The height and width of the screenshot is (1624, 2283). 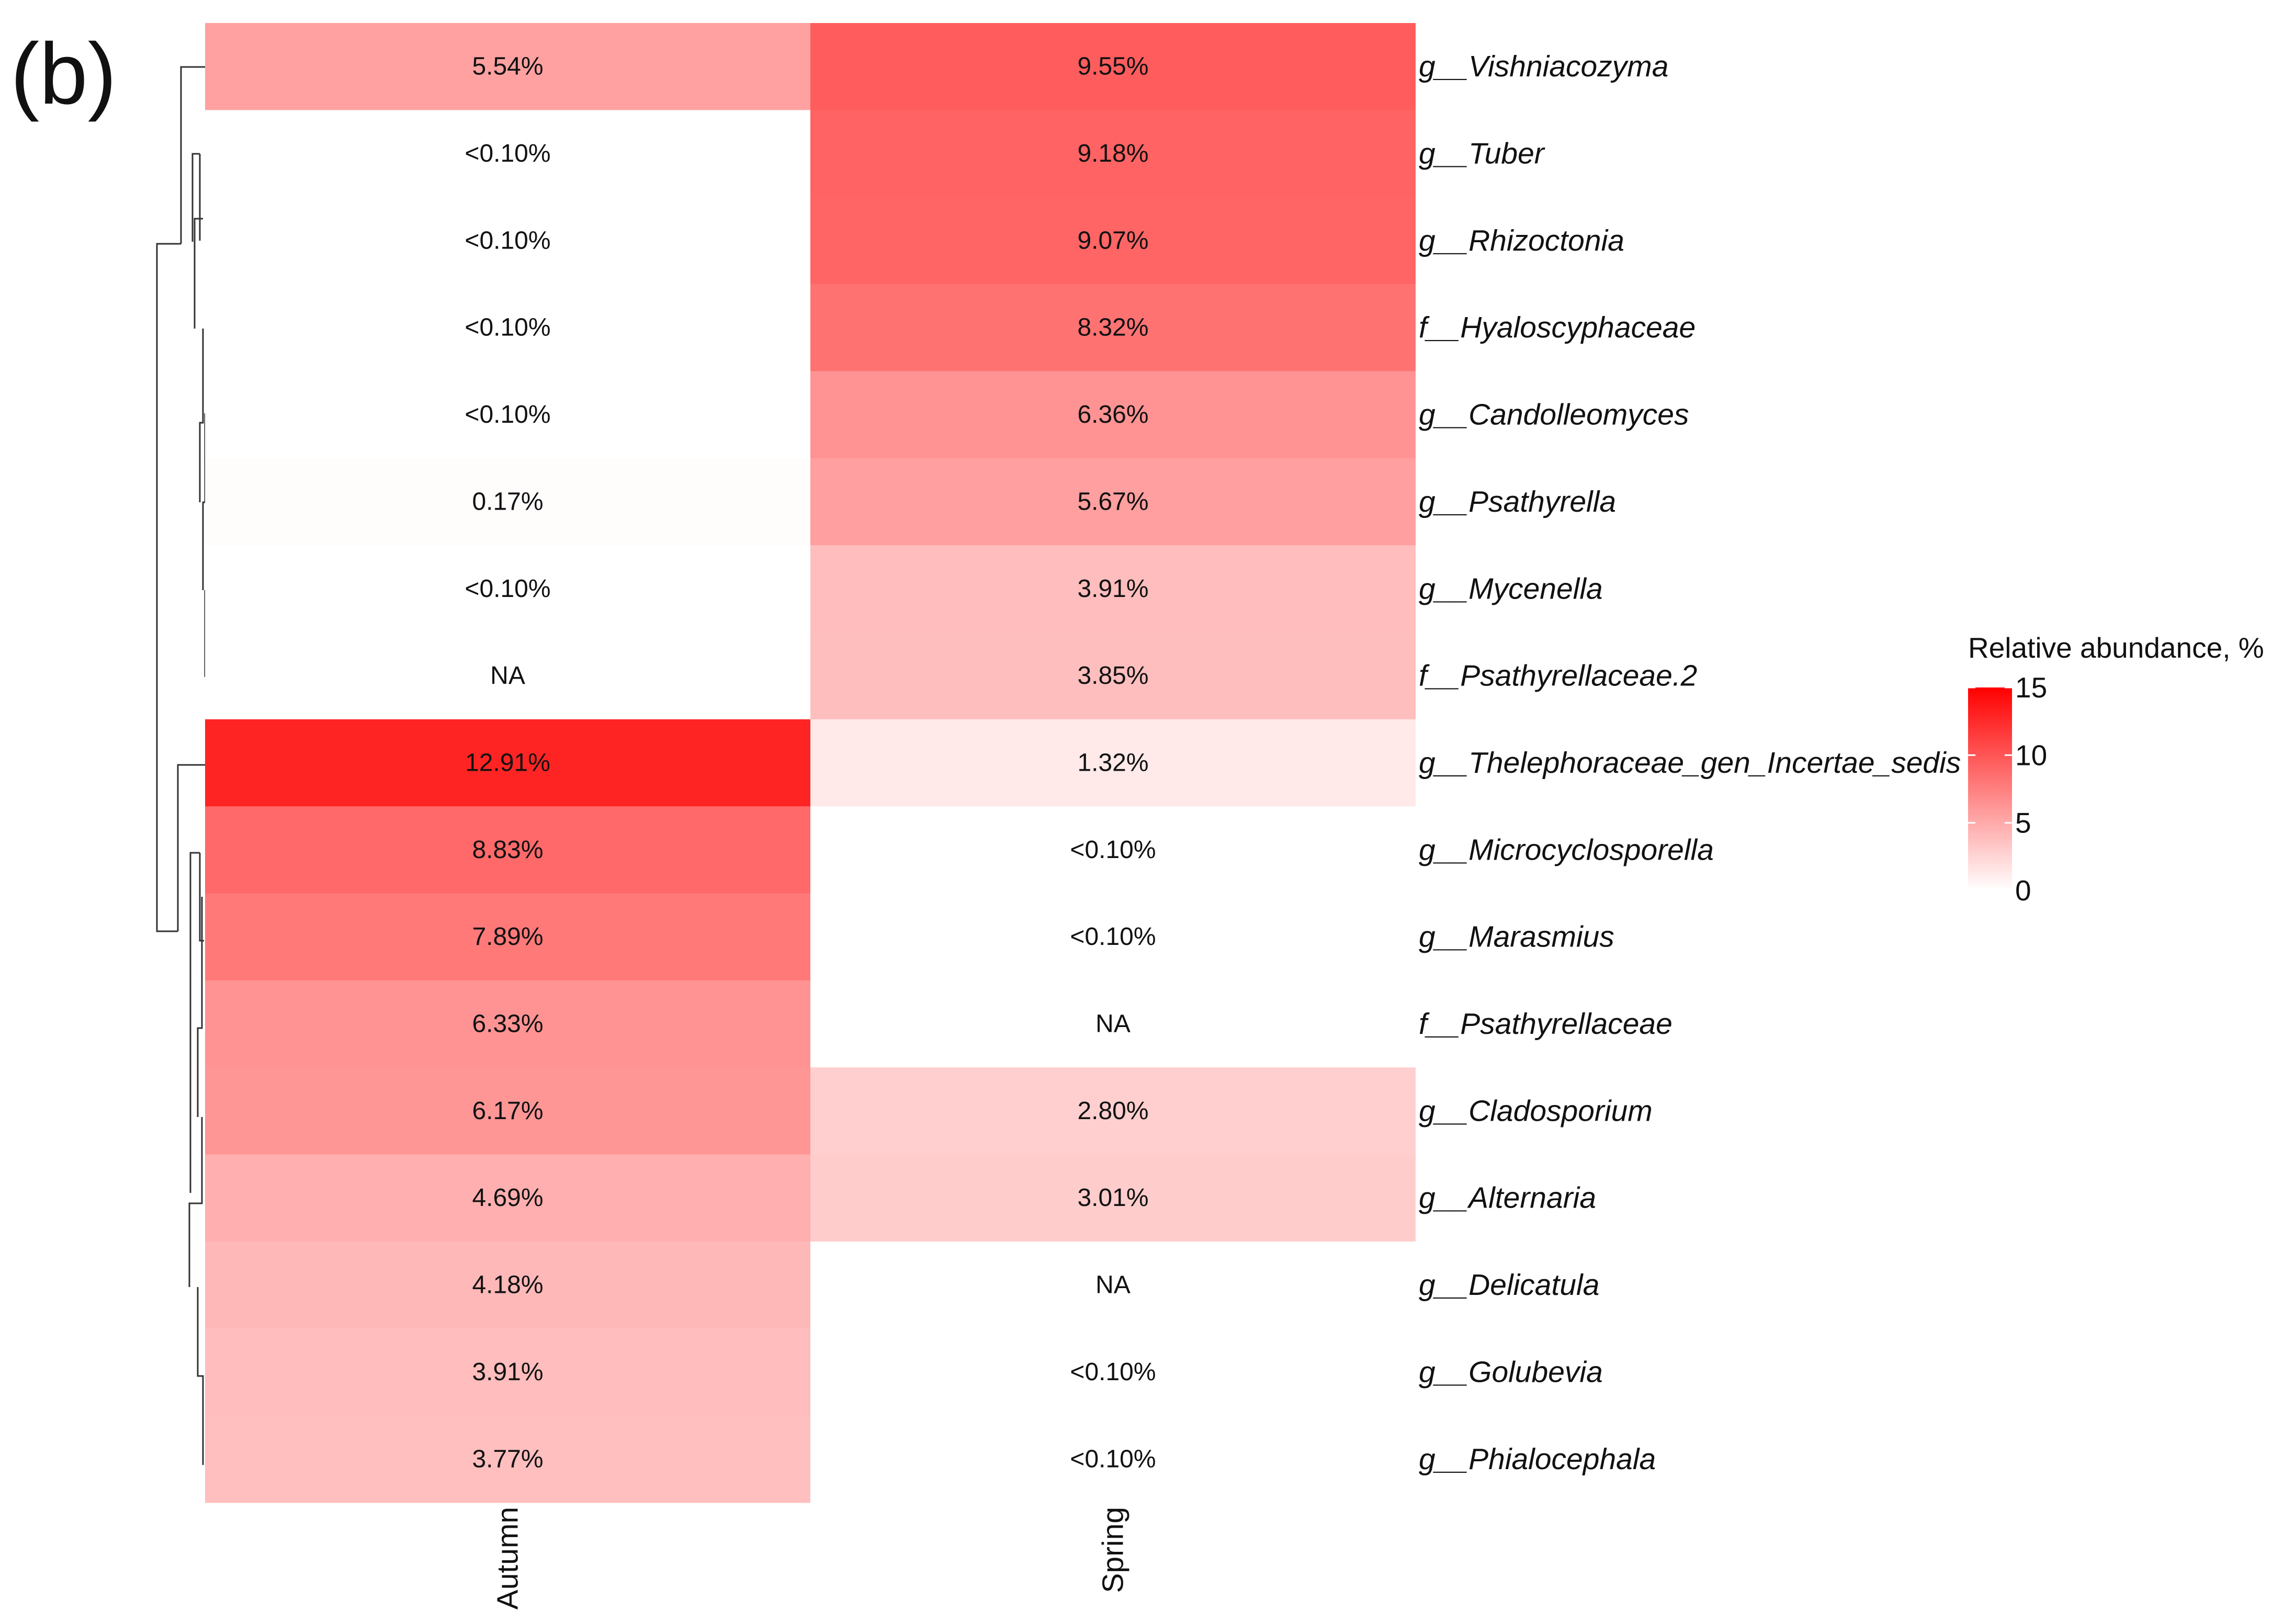 I want to click on row-label: g__Vishniacozyma, so click(x=1543, y=67).